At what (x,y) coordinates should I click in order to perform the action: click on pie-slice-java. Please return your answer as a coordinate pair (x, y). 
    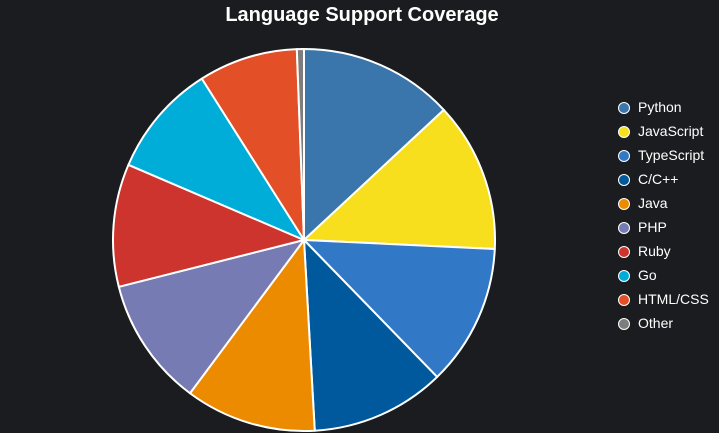
    Looking at the image, I should click on (252, 336).